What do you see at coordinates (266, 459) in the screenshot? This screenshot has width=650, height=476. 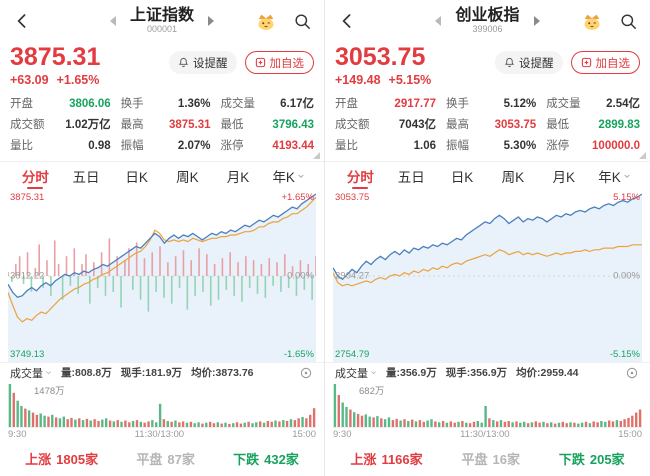 I see `decliners: 下跌 432家` at bounding box center [266, 459].